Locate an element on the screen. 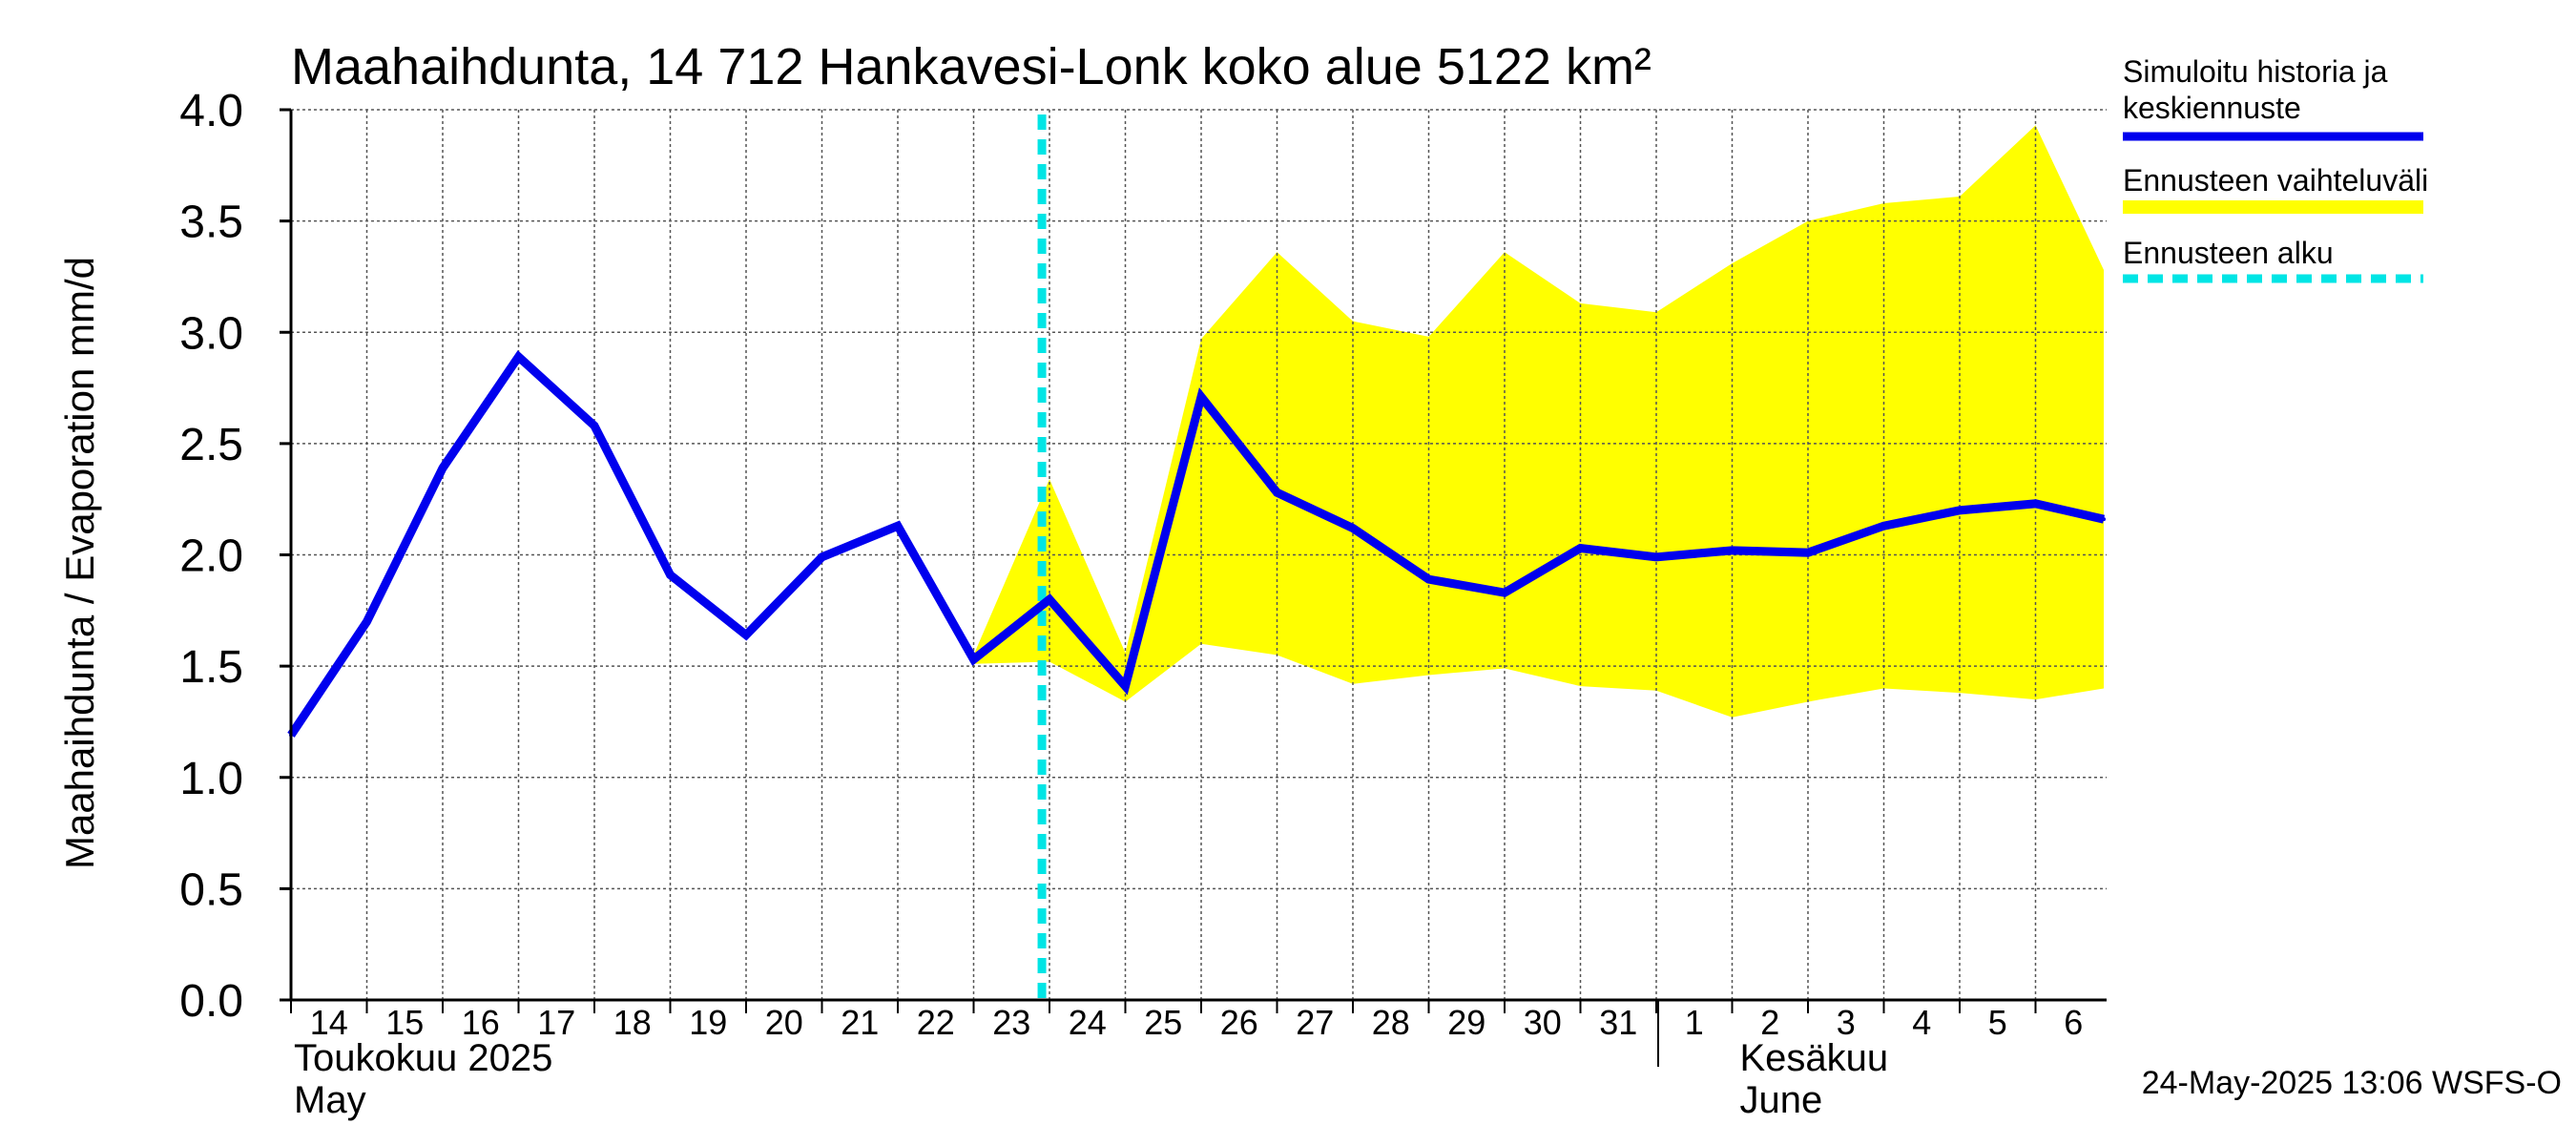  x-tick-label: 3 is located at coordinates (1846, 1022).